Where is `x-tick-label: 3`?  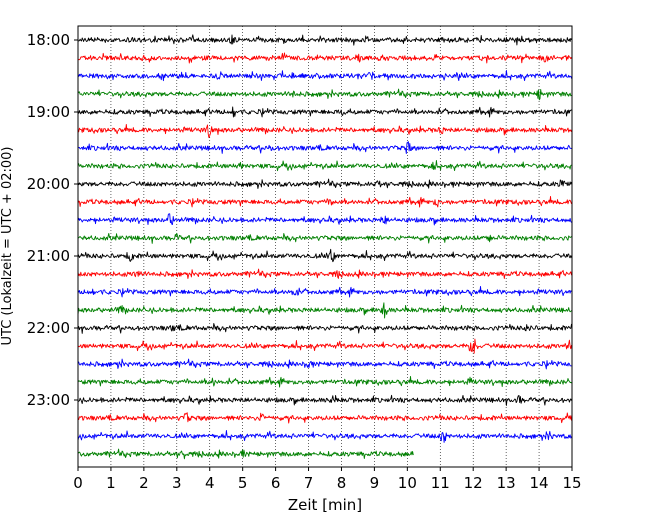 x-tick-label: 3 is located at coordinates (177, 483).